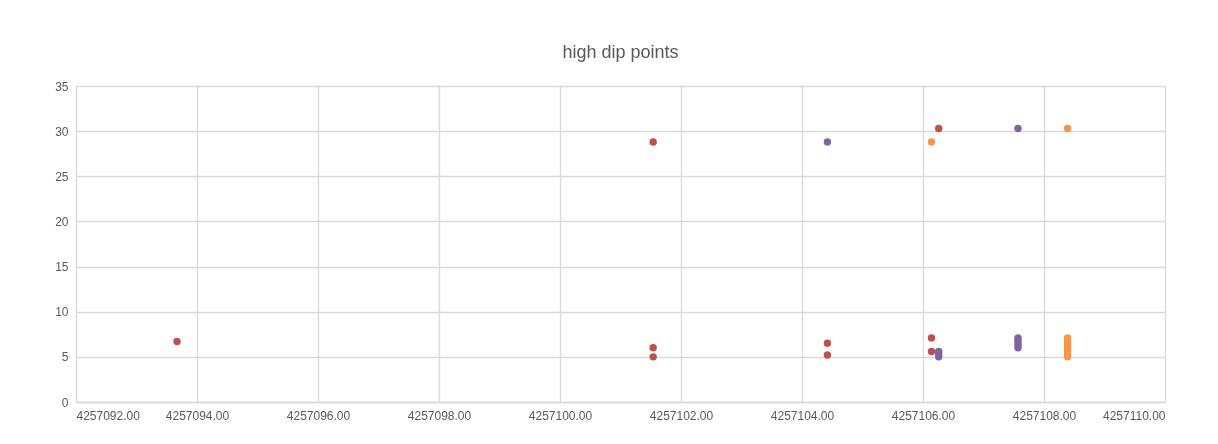 This screenshot has width=1218, height=444. I want to click on y-tick-label: 15, so click(62, 267).